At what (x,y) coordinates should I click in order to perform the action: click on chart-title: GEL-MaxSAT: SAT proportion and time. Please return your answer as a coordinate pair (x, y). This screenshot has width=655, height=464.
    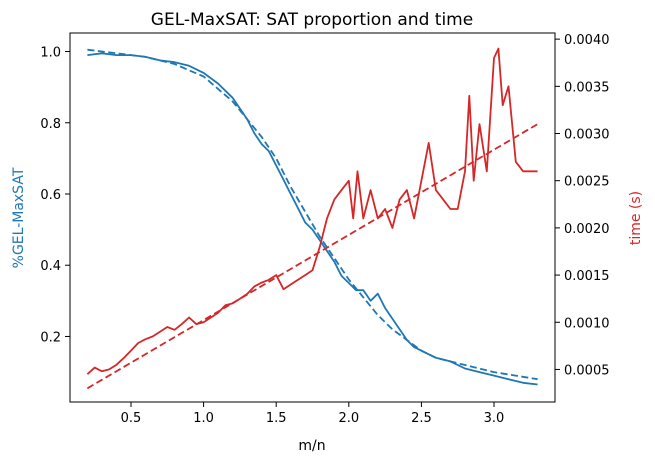
    Looking at the image, I should click on (312, 20).